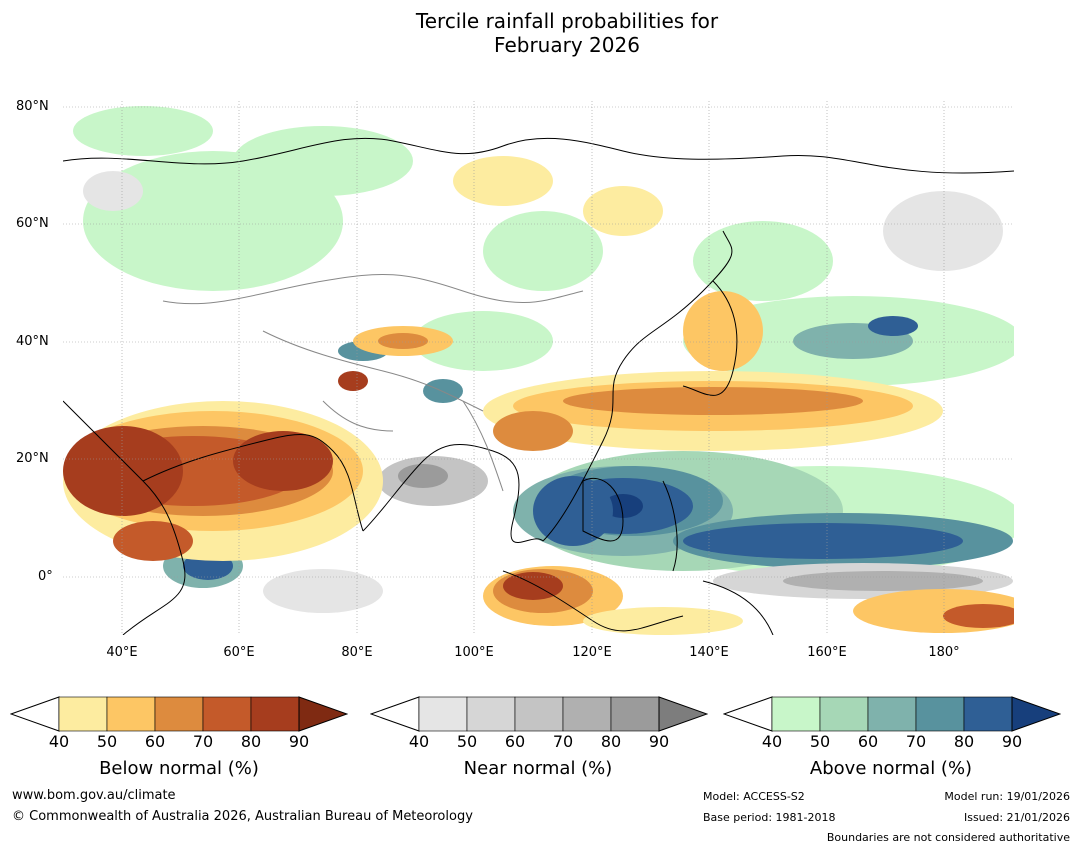  Describe the element at coordinates (203, 741) in the screenshot. I see `below-tick-70: 70` at that location.